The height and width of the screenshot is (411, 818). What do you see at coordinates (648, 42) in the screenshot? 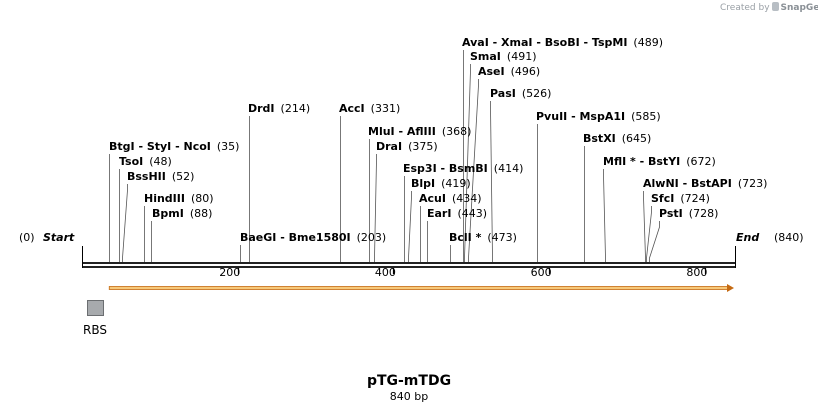
I see `site-position: (489)` at bounding box center [648, 42].